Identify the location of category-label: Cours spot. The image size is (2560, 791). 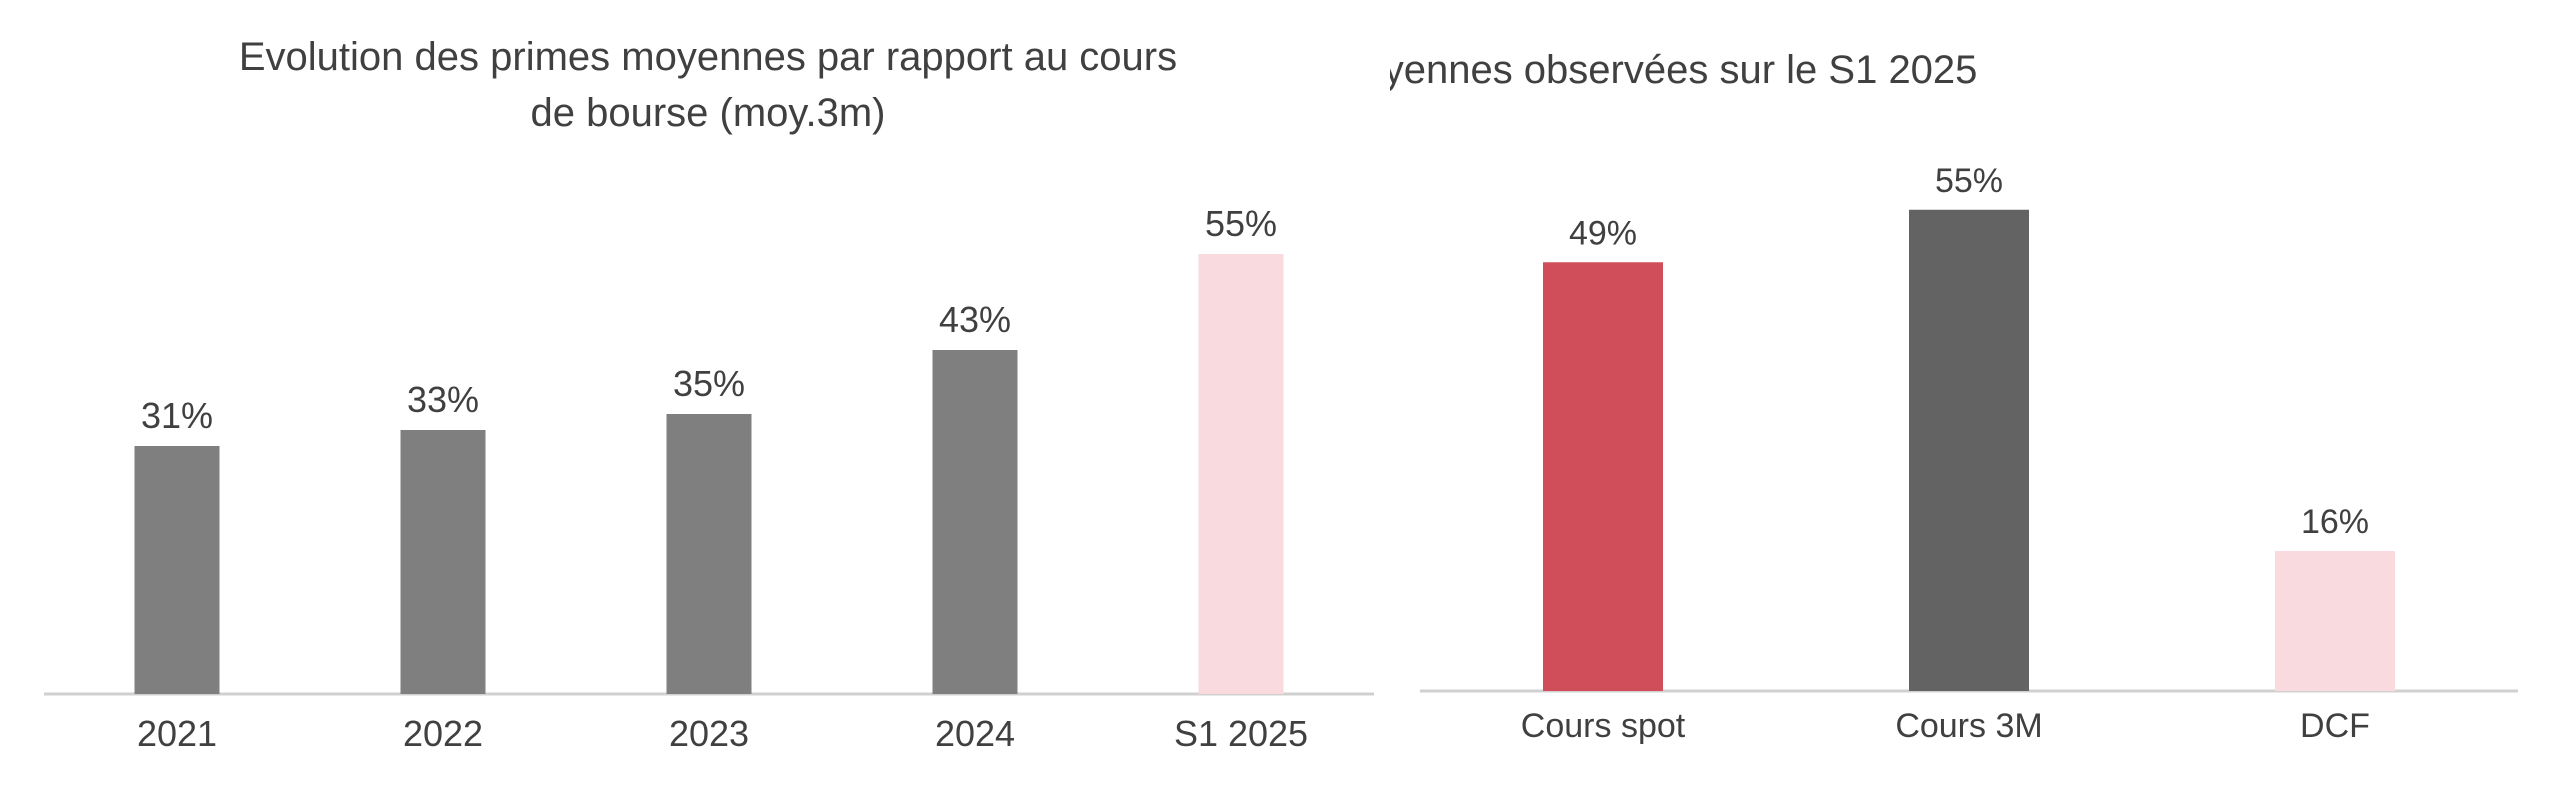
(1603, 726).